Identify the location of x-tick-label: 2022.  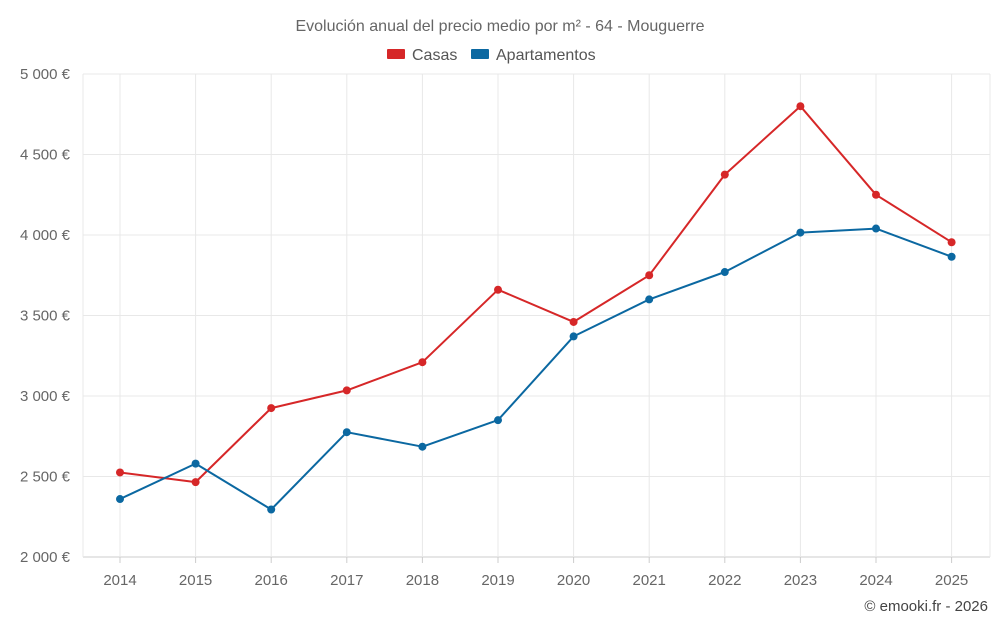
(724, 580).